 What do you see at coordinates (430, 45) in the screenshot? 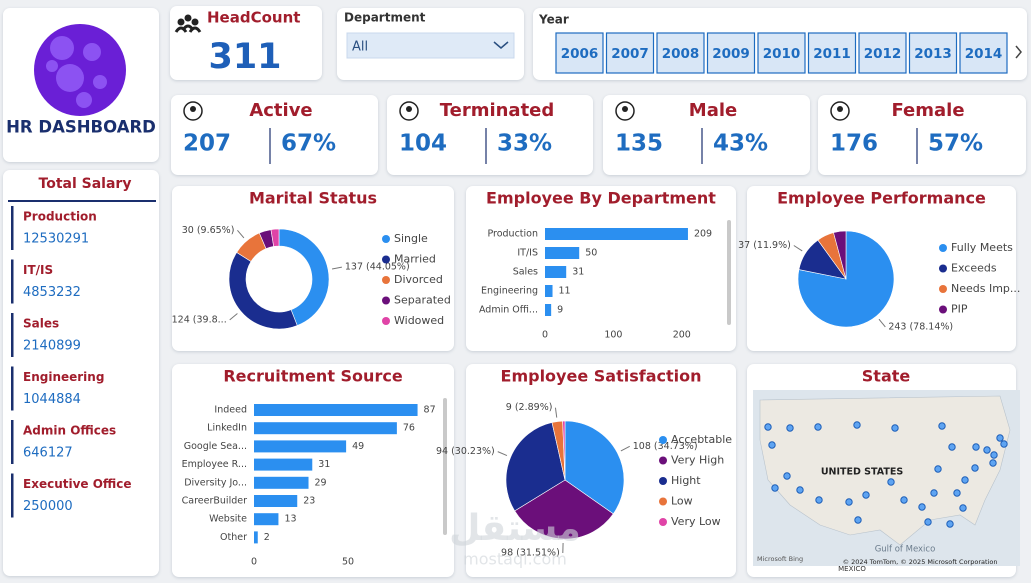
I see `dropdown` at bounding box center [430, 45].